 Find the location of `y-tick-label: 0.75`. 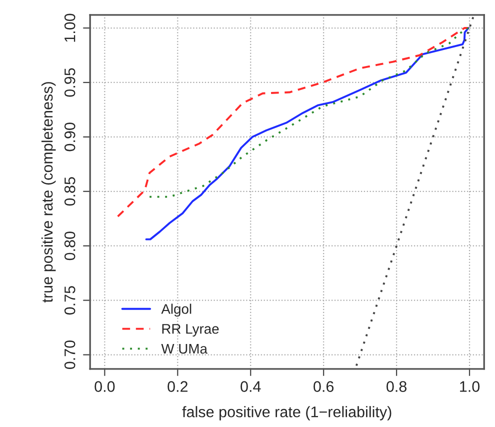

y-tick-label: 0.75 is located at coordinates (70, 300).